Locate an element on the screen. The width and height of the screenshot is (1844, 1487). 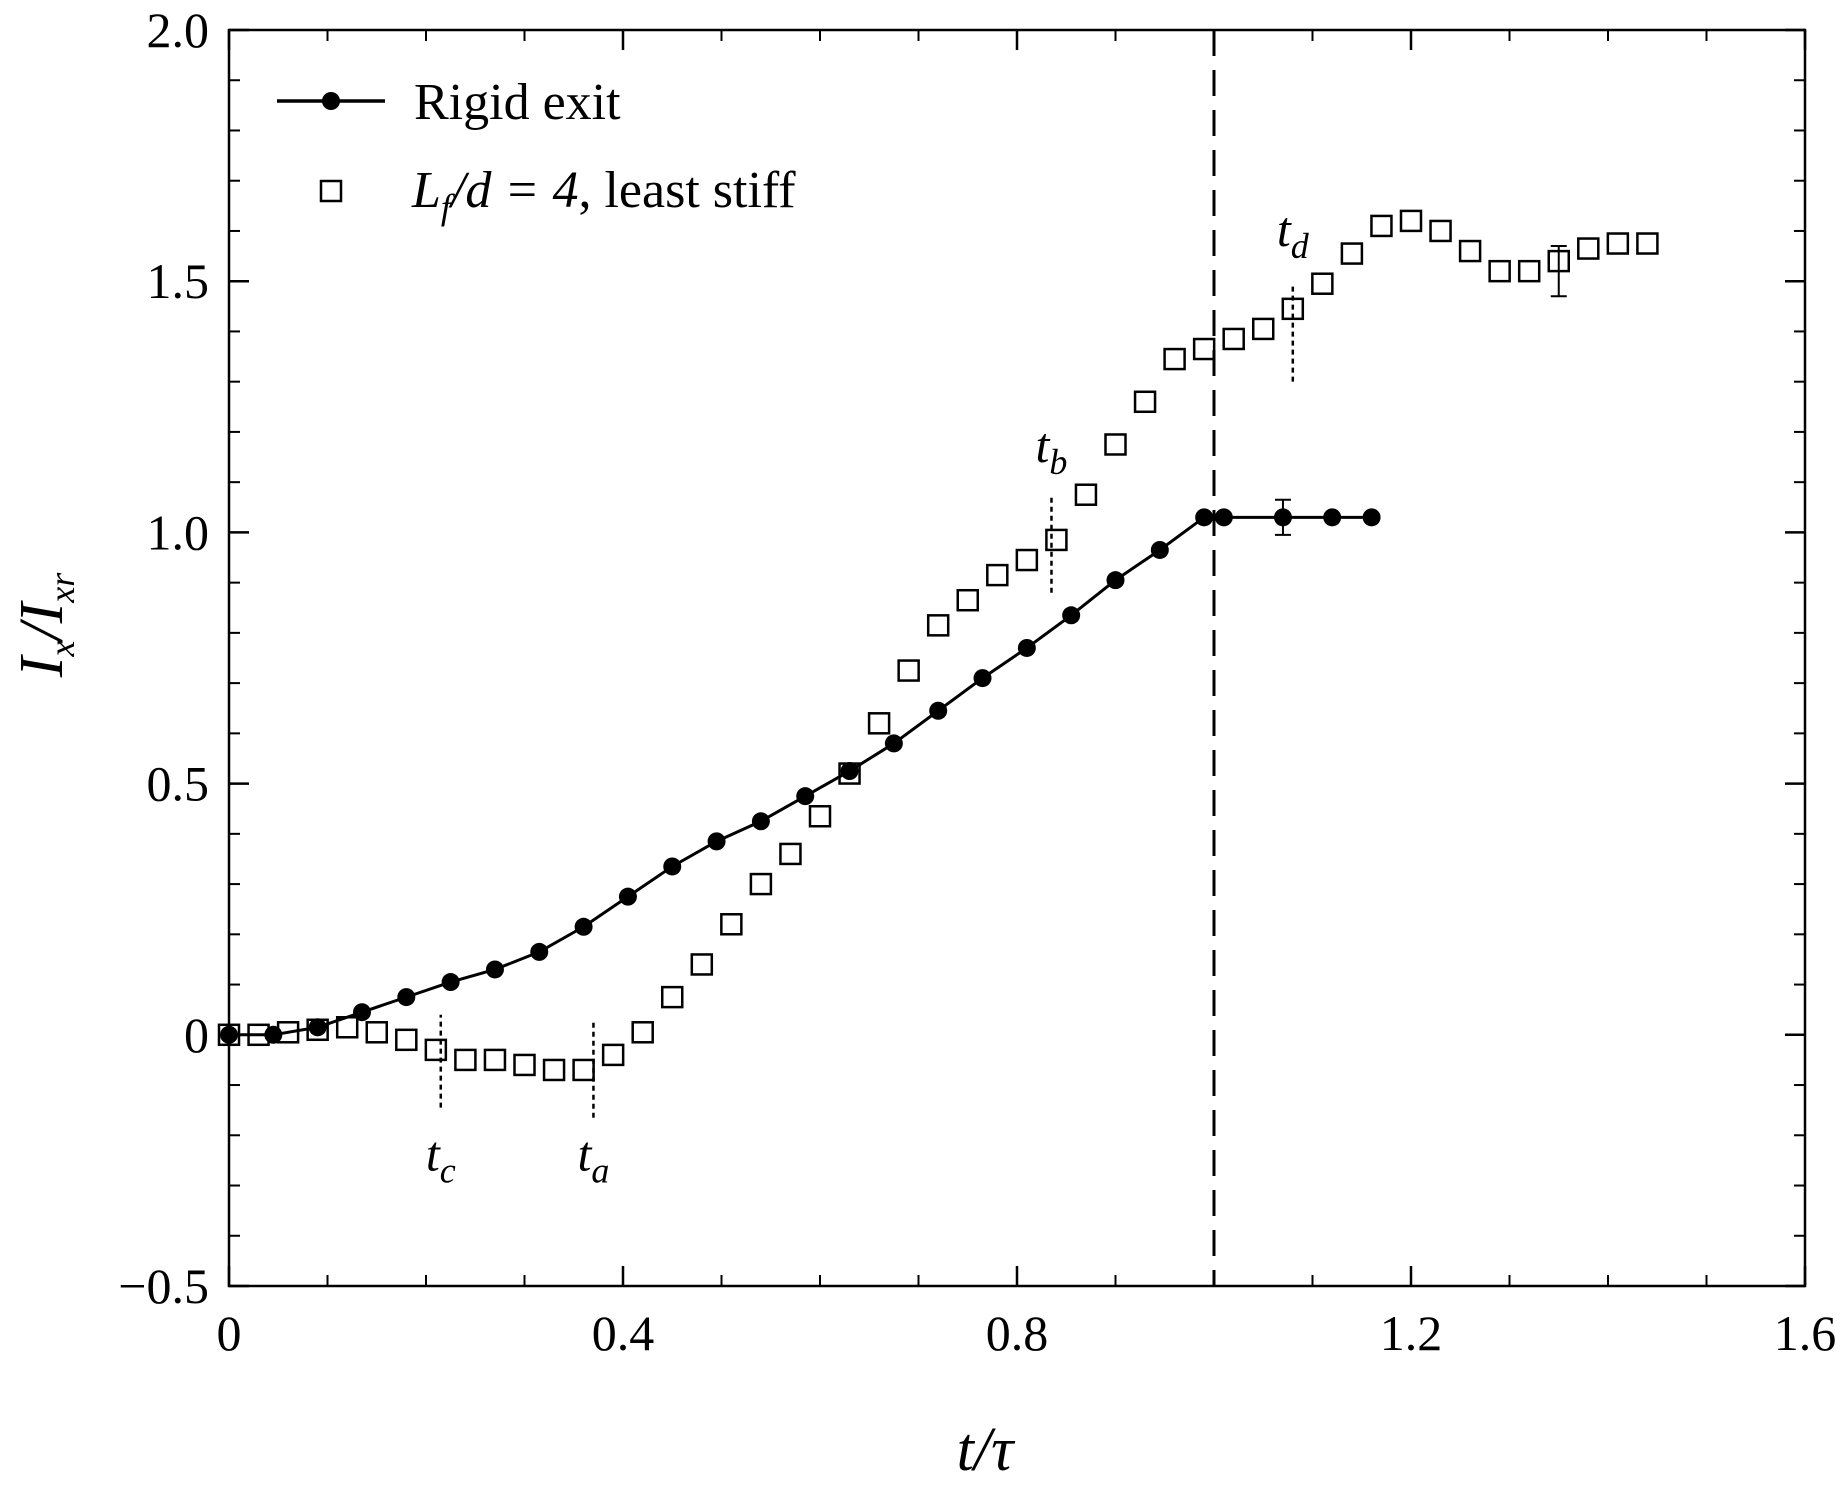
annotation-label-b: tb is located at coordinates (1052, 449).